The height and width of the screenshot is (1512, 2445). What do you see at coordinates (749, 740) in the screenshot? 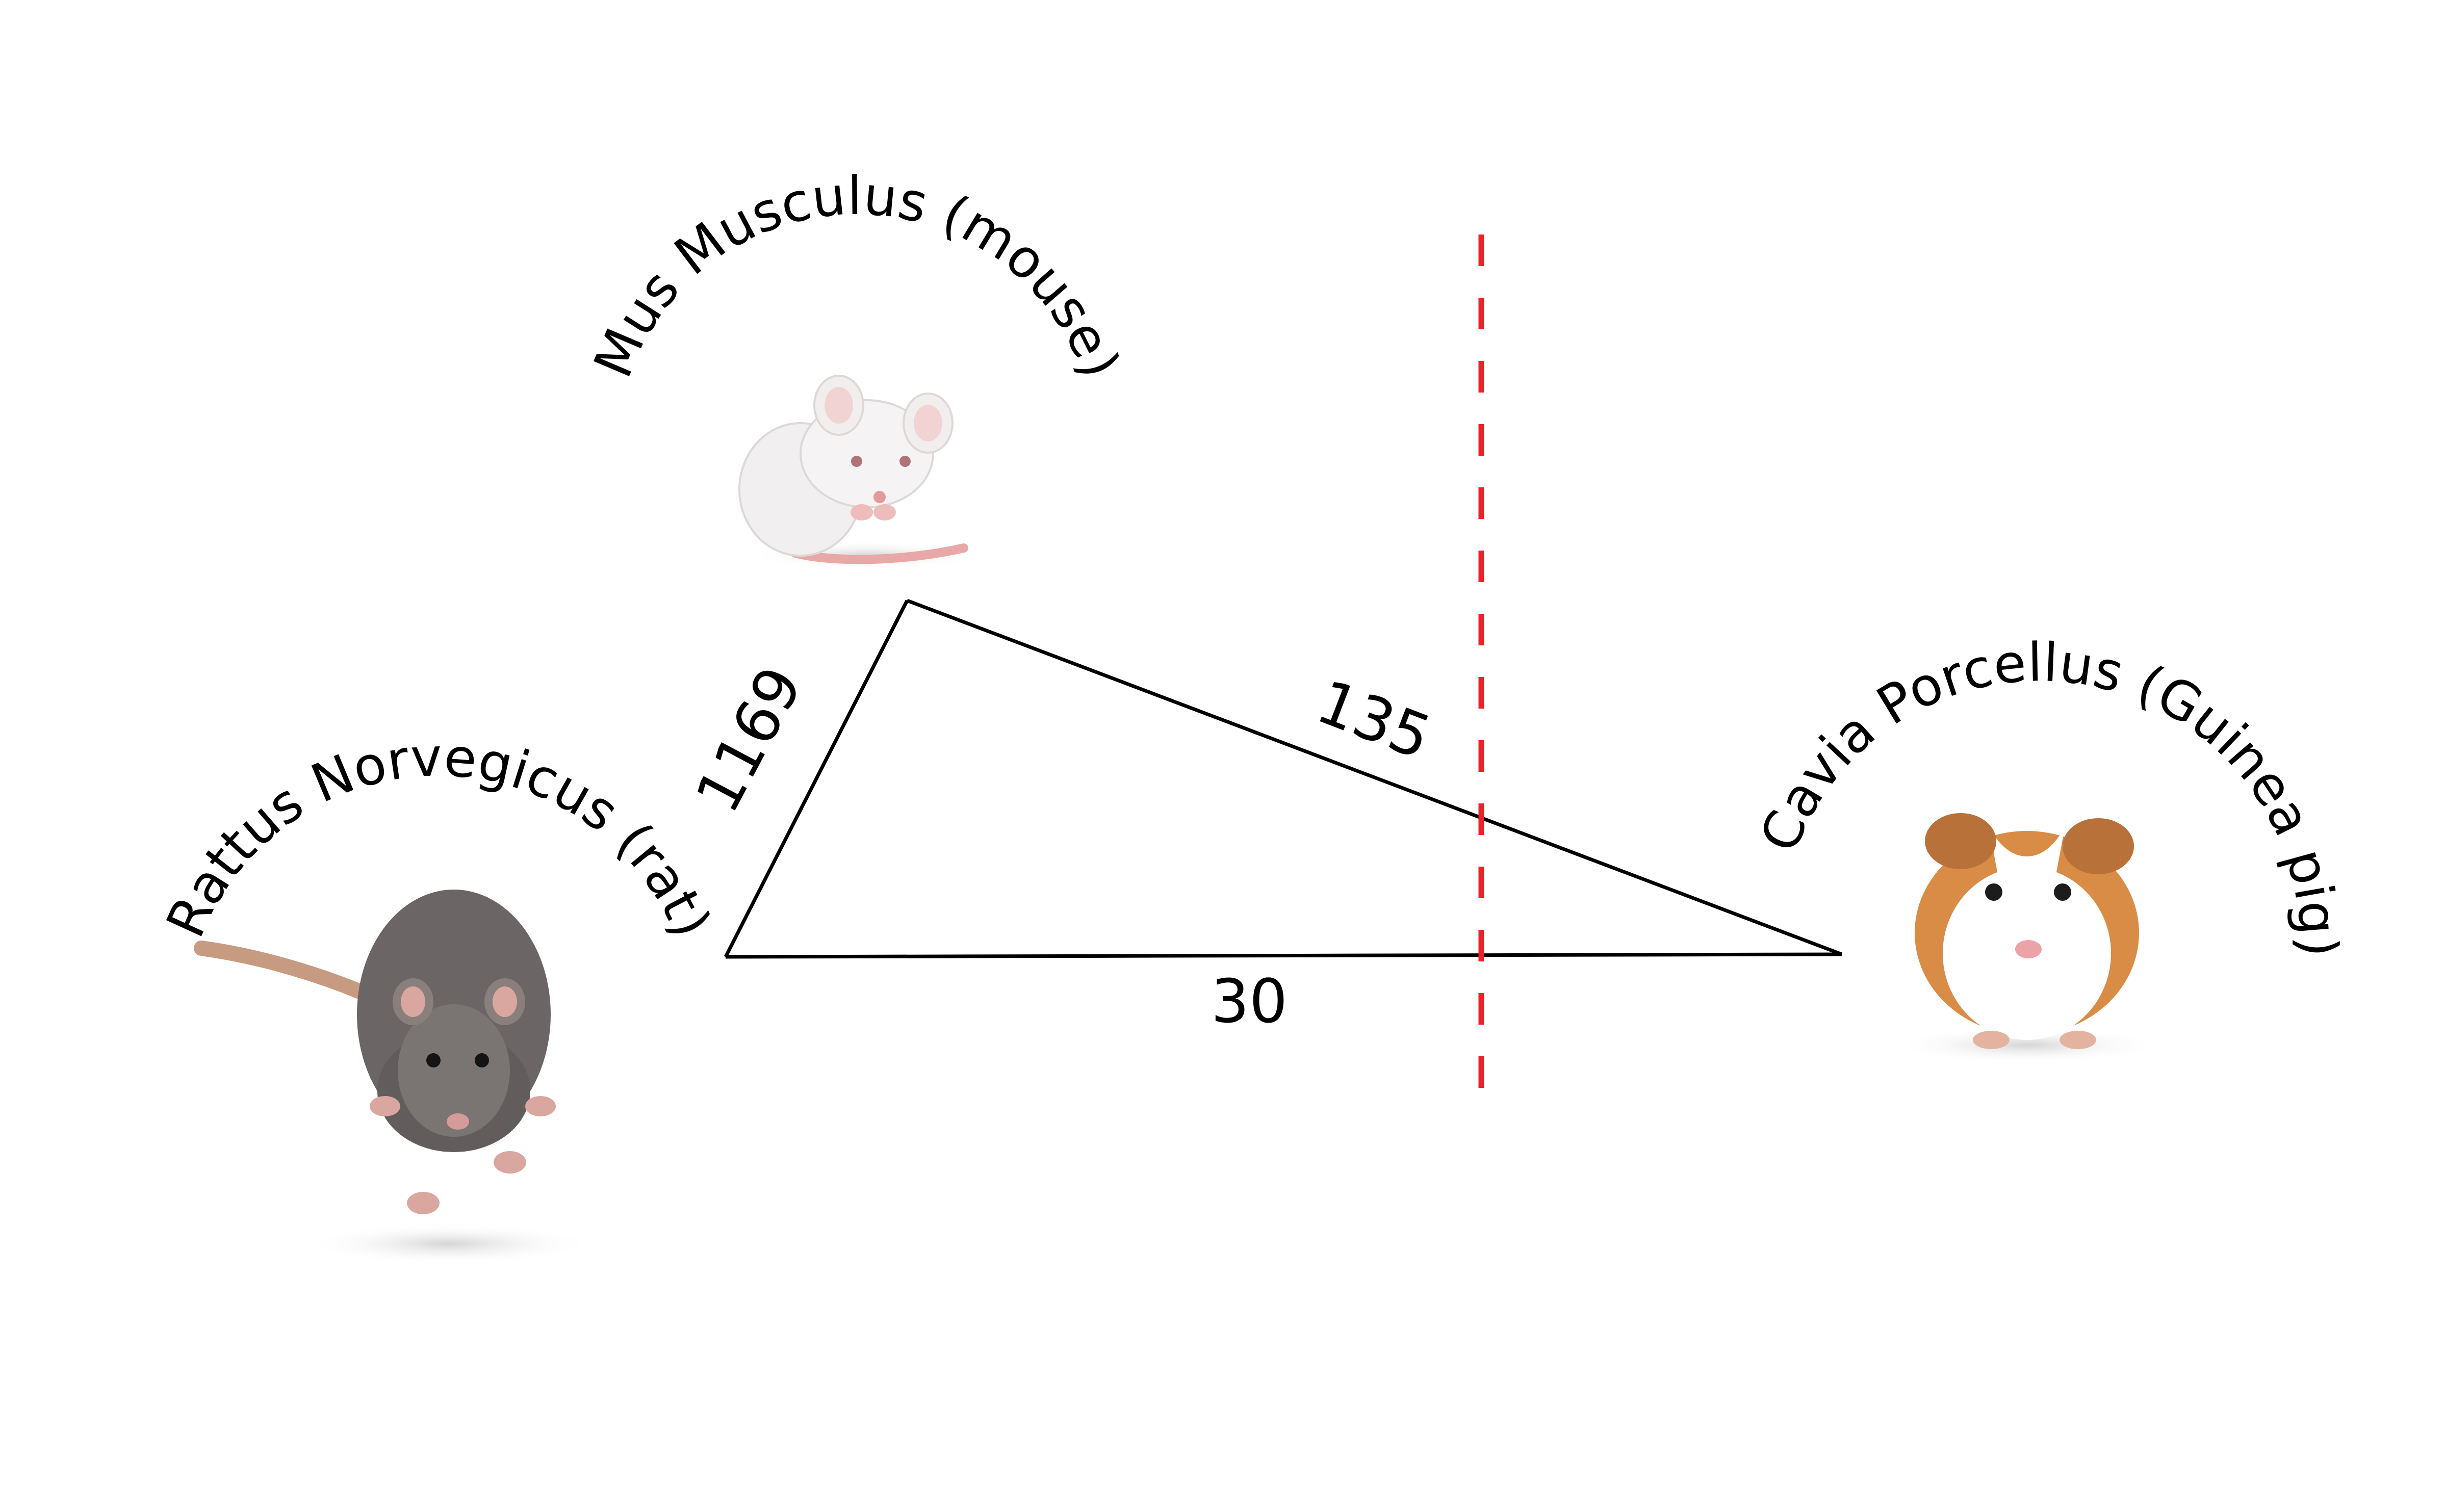
I see `edge-label-rat-mouse: 1169` at bounding box center [749, 740].